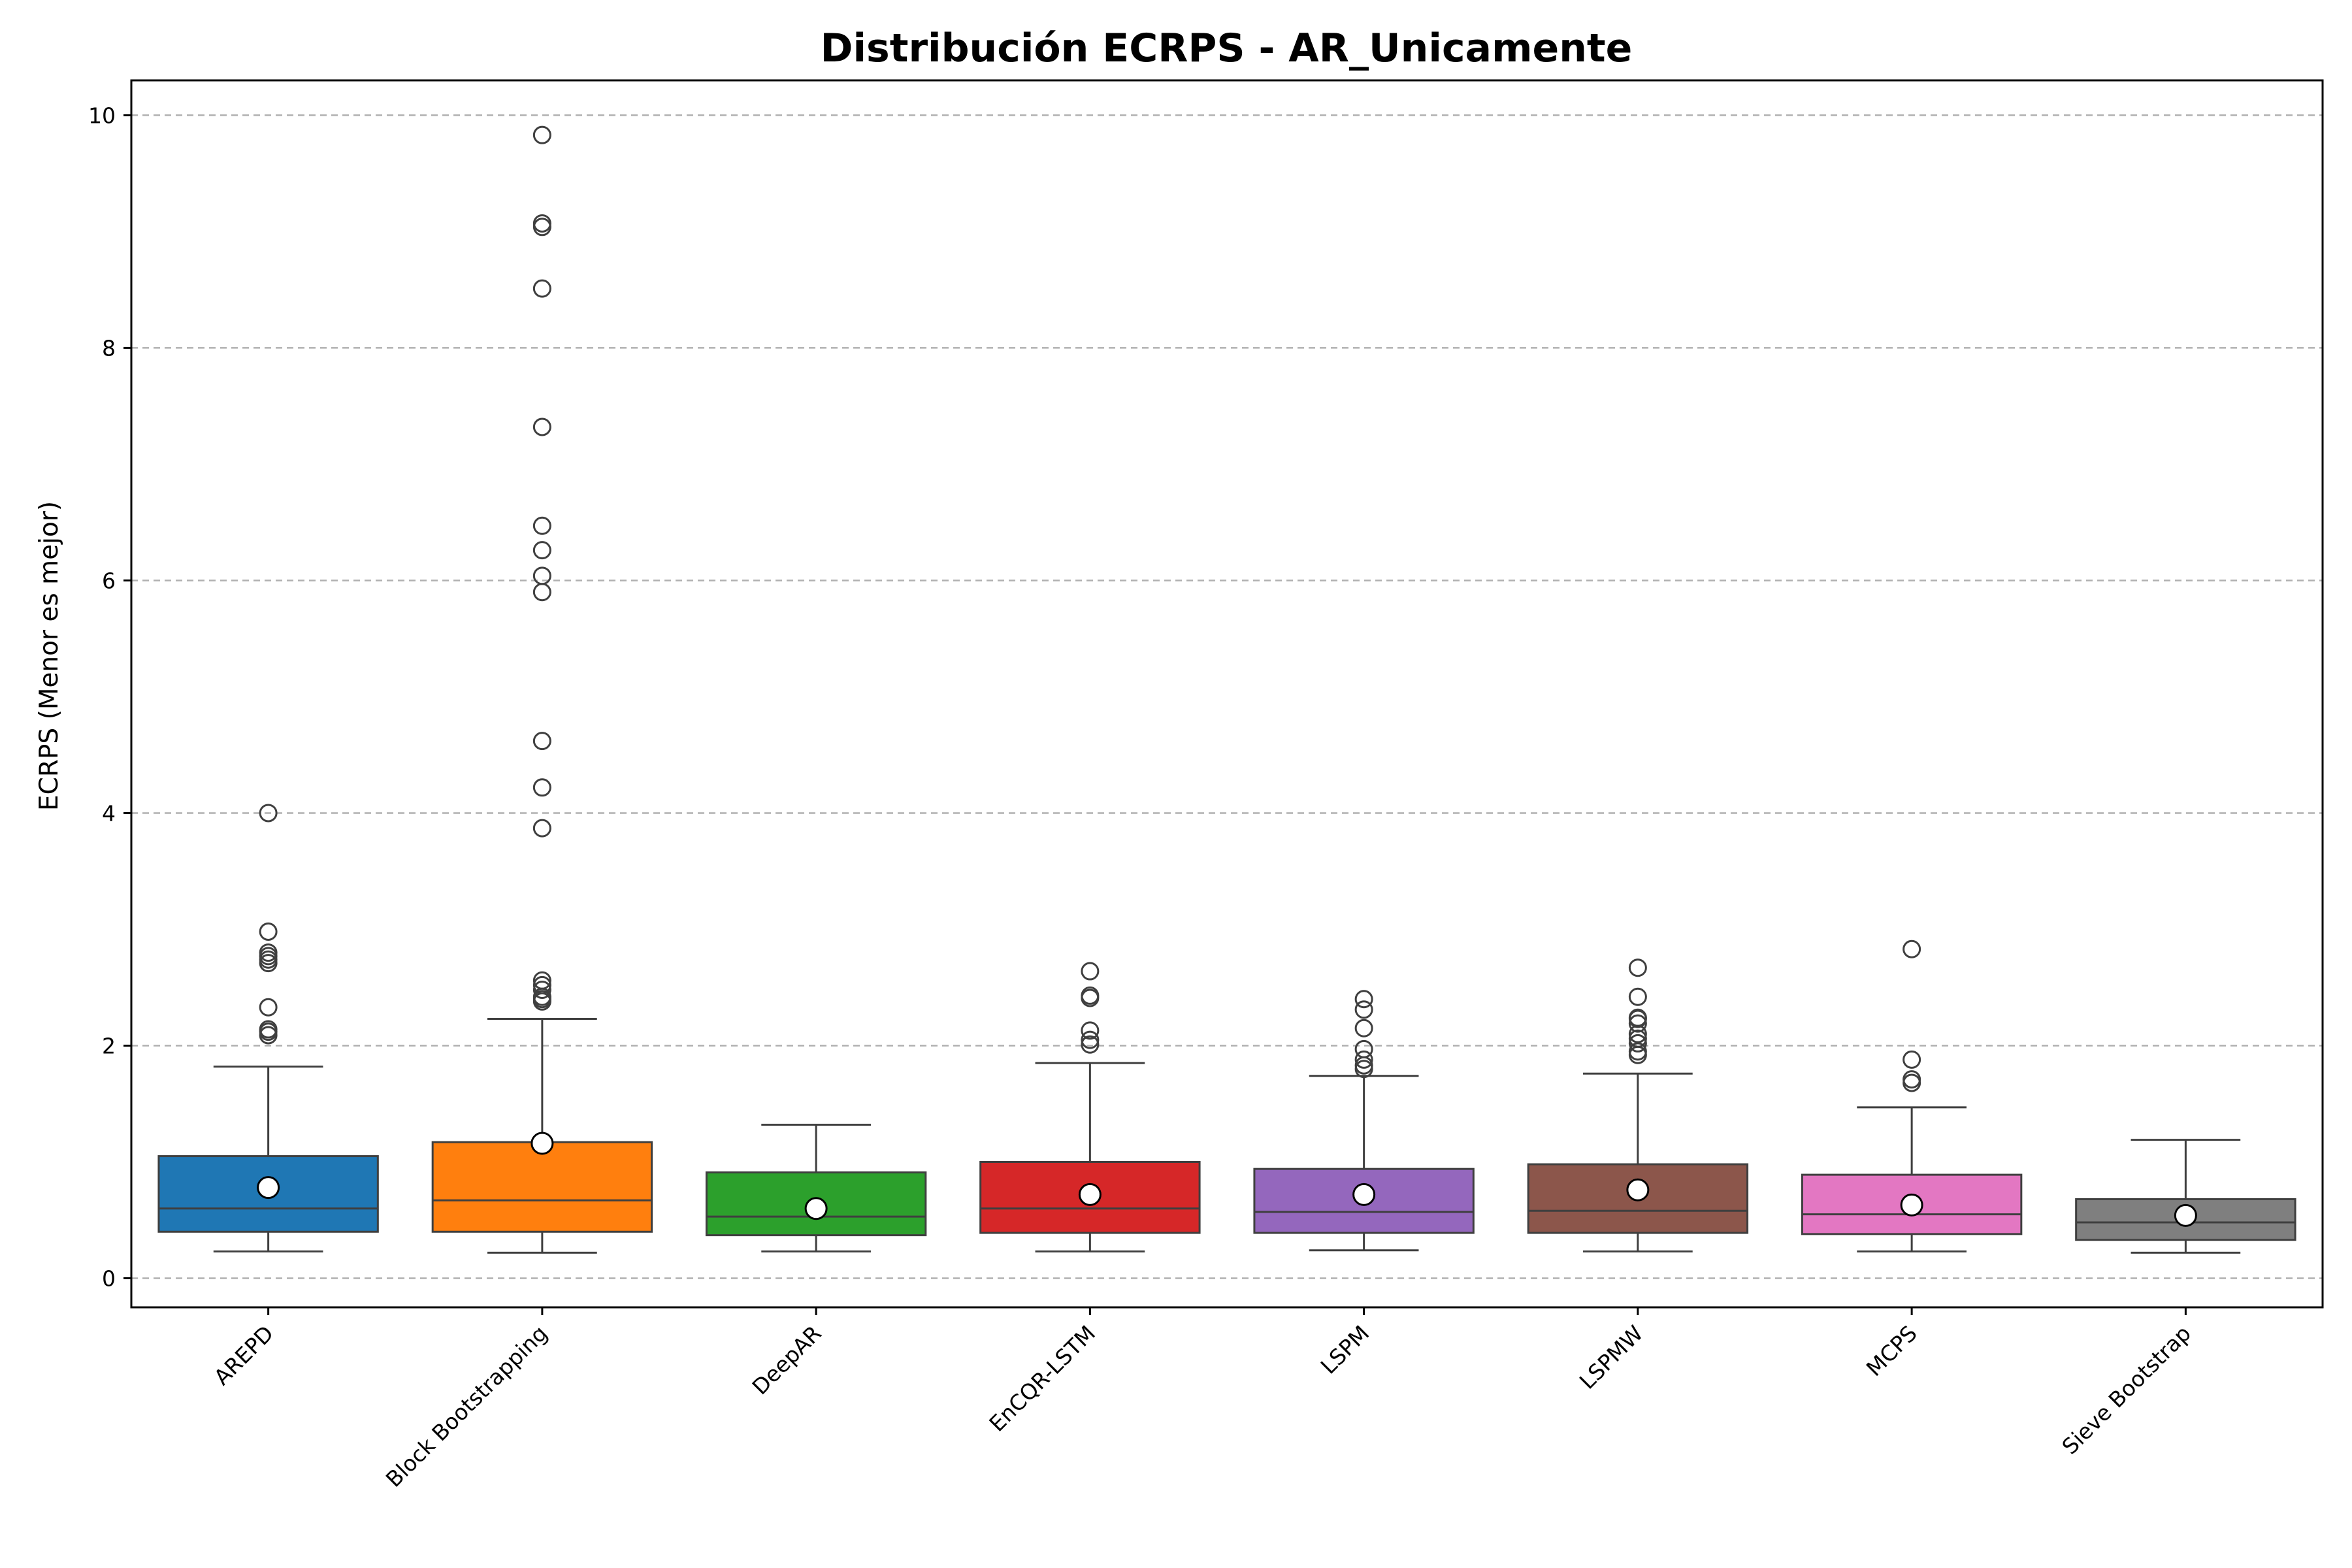 Image resolution: width=2352 pixels, height=1568 pixels. What do you see at coordinates (109, 1278) in the screenshot?
I see `y-tick-label: 0` at bounding box center [109, 1278].